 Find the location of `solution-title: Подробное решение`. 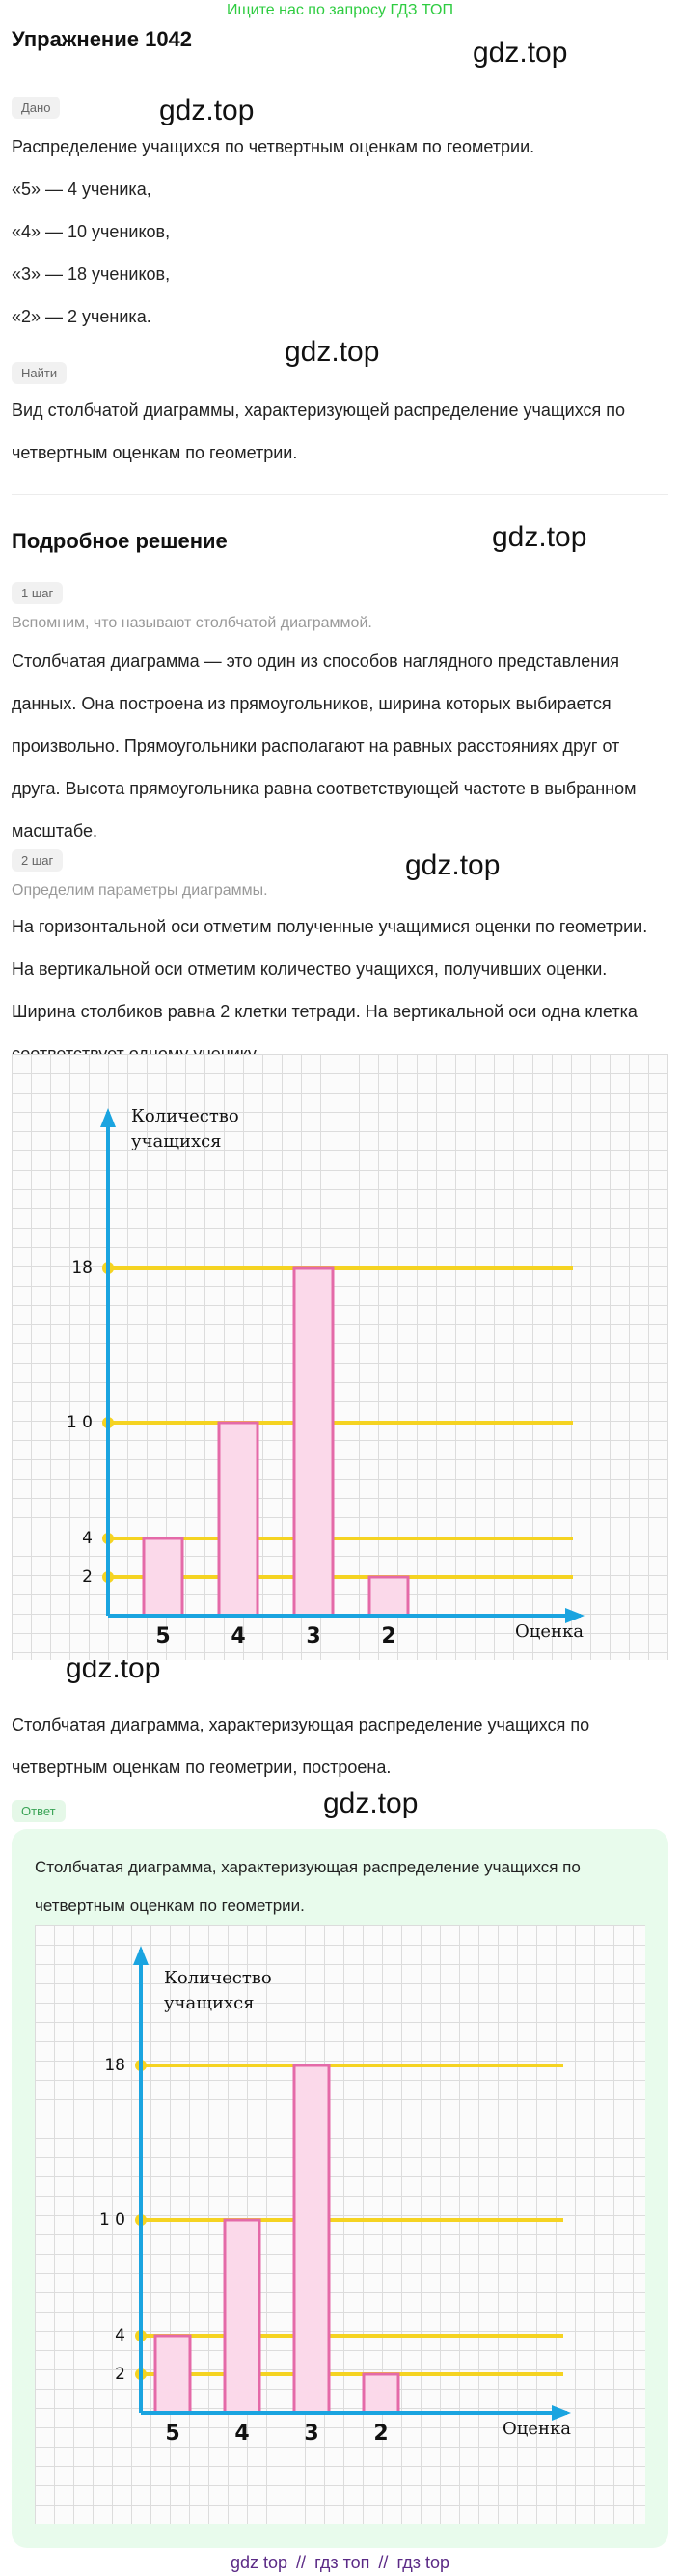

solution-title: Подробное решение is located at coordinates (120, 541).